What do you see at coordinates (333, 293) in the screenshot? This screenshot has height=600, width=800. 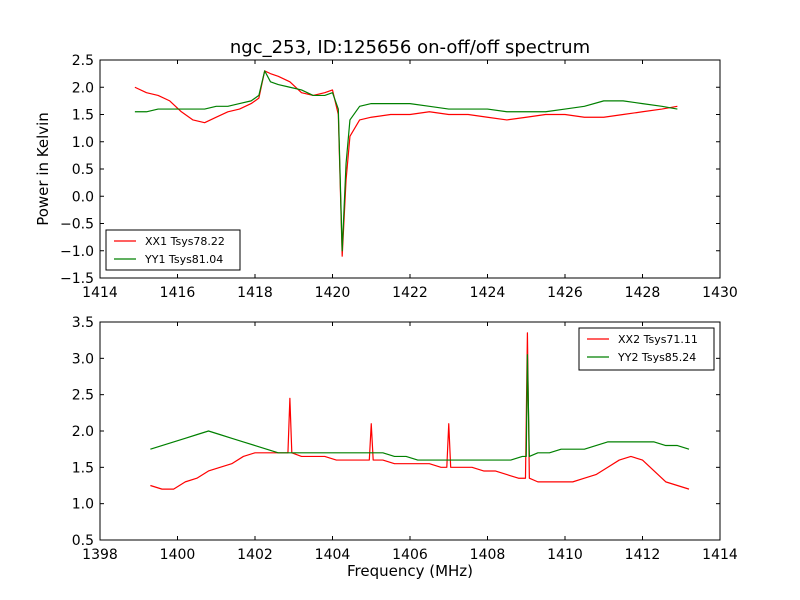 I see `top-x-tick-label-3: 1420` at bounding box center [333, 293].